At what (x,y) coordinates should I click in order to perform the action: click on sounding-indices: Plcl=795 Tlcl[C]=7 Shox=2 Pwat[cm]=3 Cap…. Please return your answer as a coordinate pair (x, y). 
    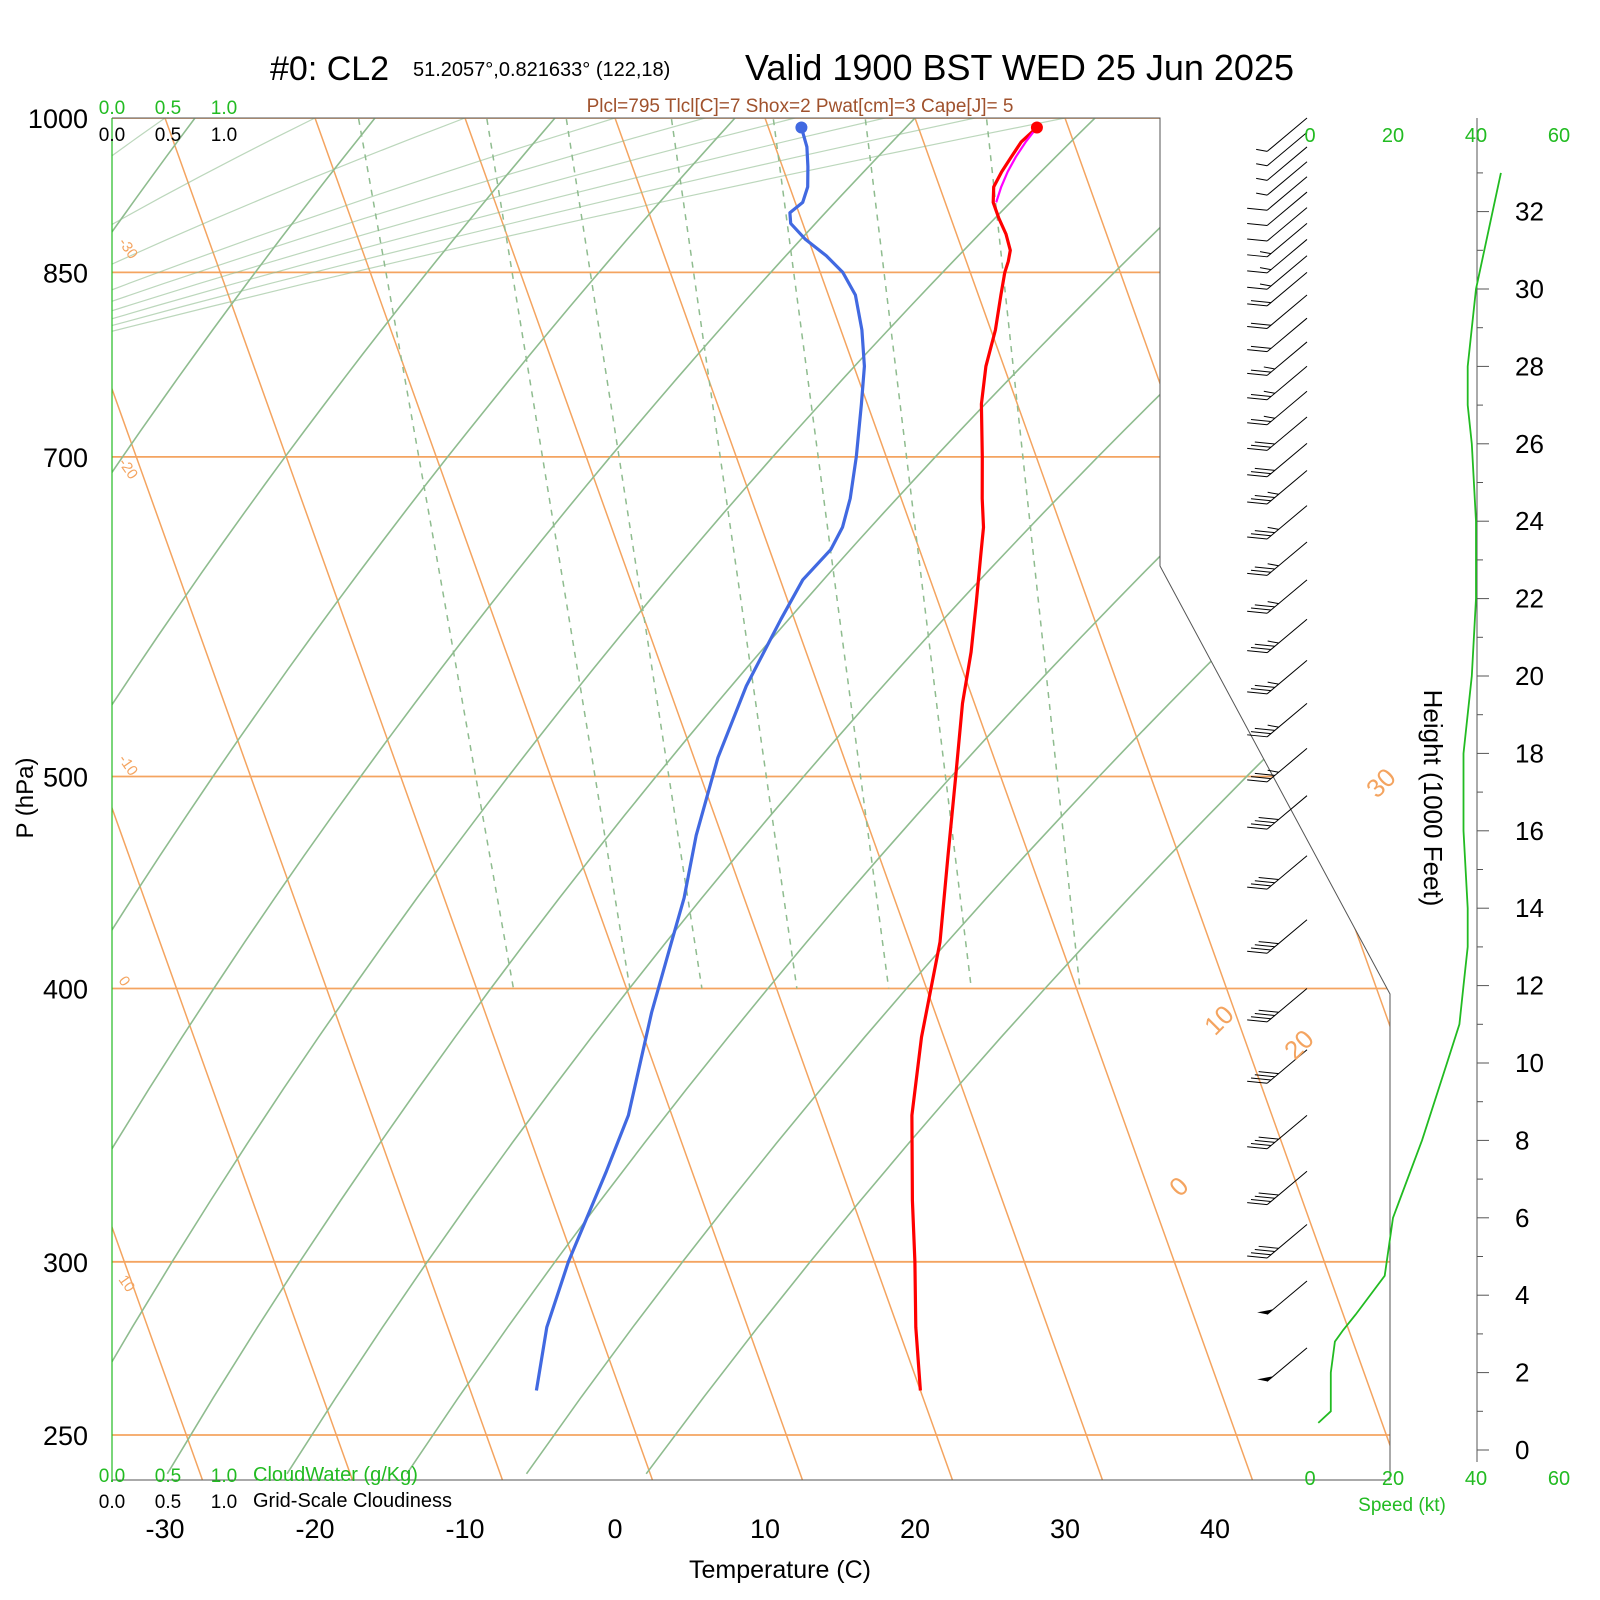
    Looking at the image, I should click on (800, 106).